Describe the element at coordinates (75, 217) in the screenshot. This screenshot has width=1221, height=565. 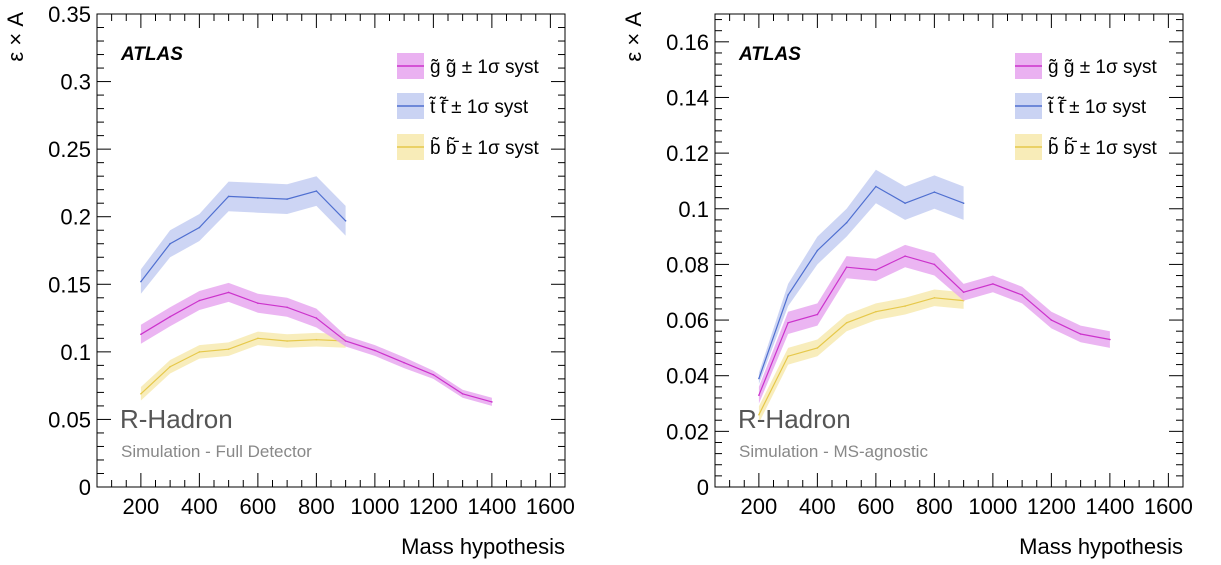
I see `y-tick-label: 0.2` at that location.